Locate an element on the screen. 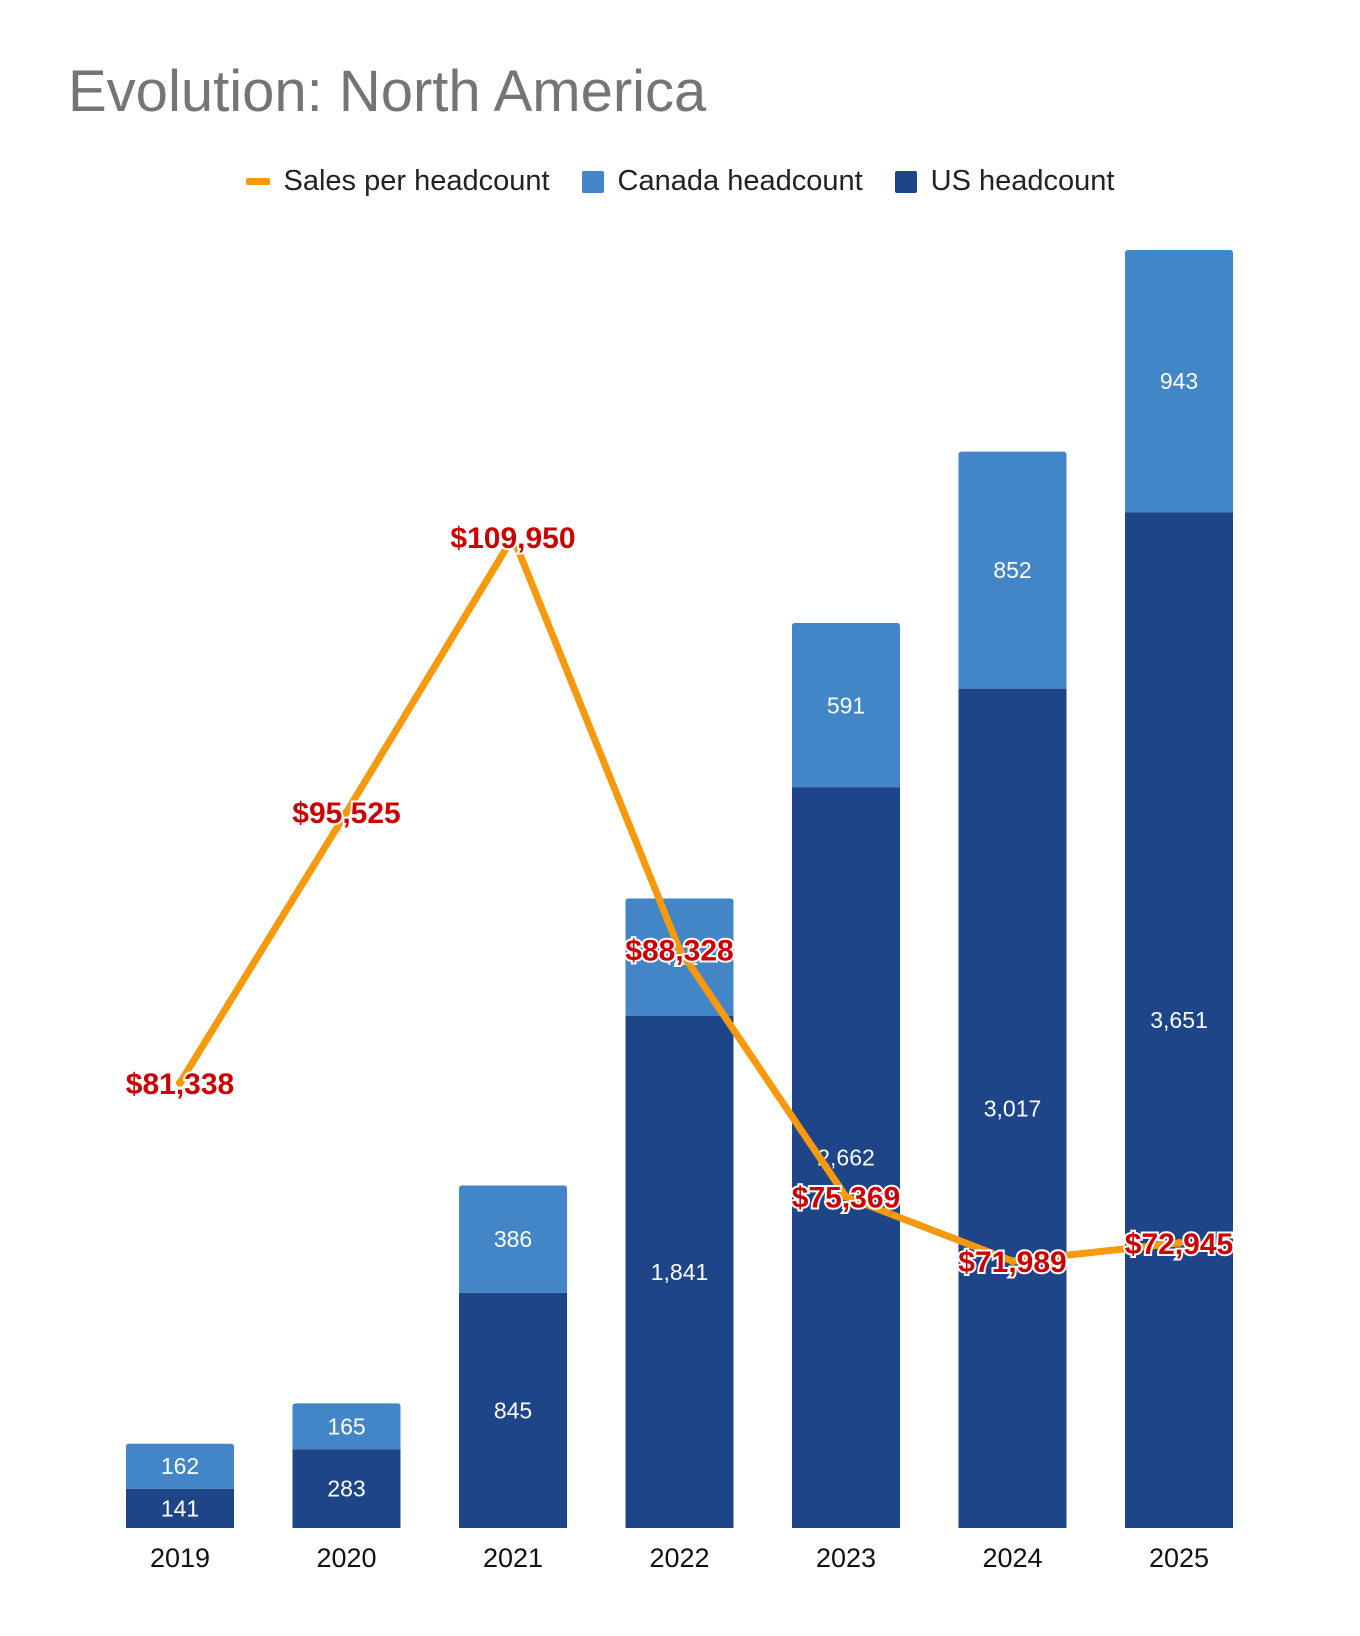  bar-label-us-2024: 3,017 is located at coordinates (1013, 1108).